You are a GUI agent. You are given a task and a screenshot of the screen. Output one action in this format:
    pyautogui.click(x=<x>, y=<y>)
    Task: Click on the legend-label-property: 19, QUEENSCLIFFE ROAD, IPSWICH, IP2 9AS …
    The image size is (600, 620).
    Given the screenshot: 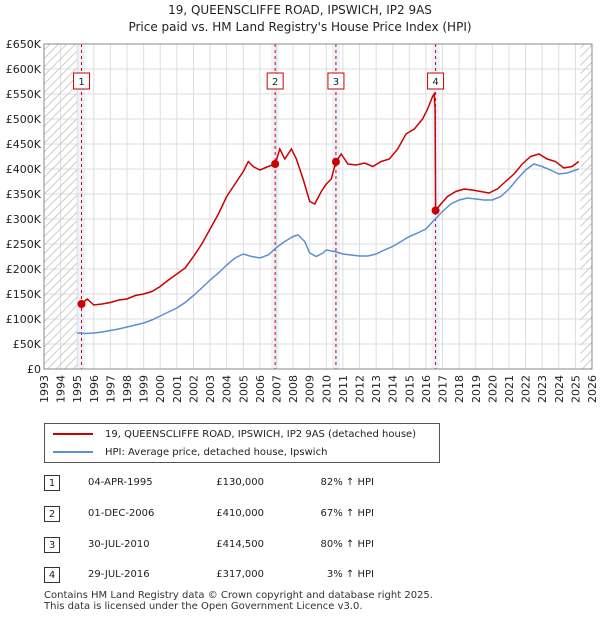 What is the action you would take?
    pyautogui.click(x=261, y=434)
    